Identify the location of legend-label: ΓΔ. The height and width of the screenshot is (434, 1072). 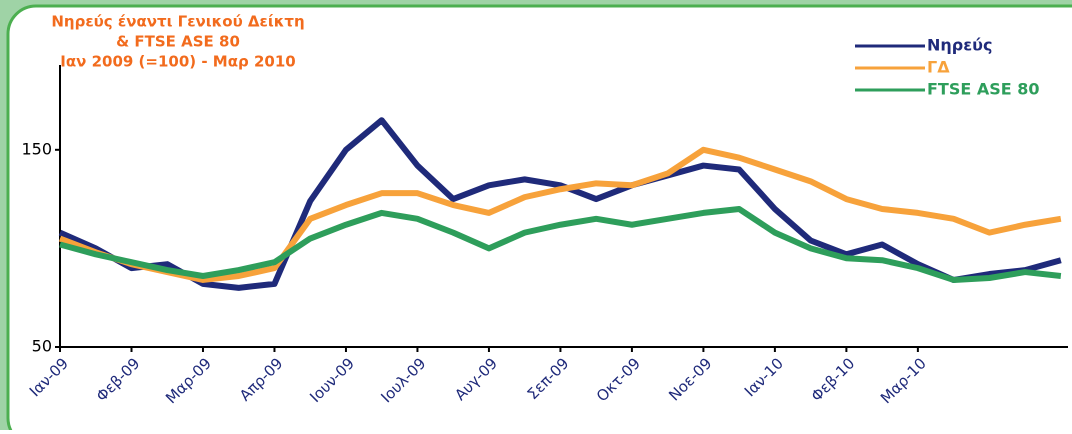
(938, 67).